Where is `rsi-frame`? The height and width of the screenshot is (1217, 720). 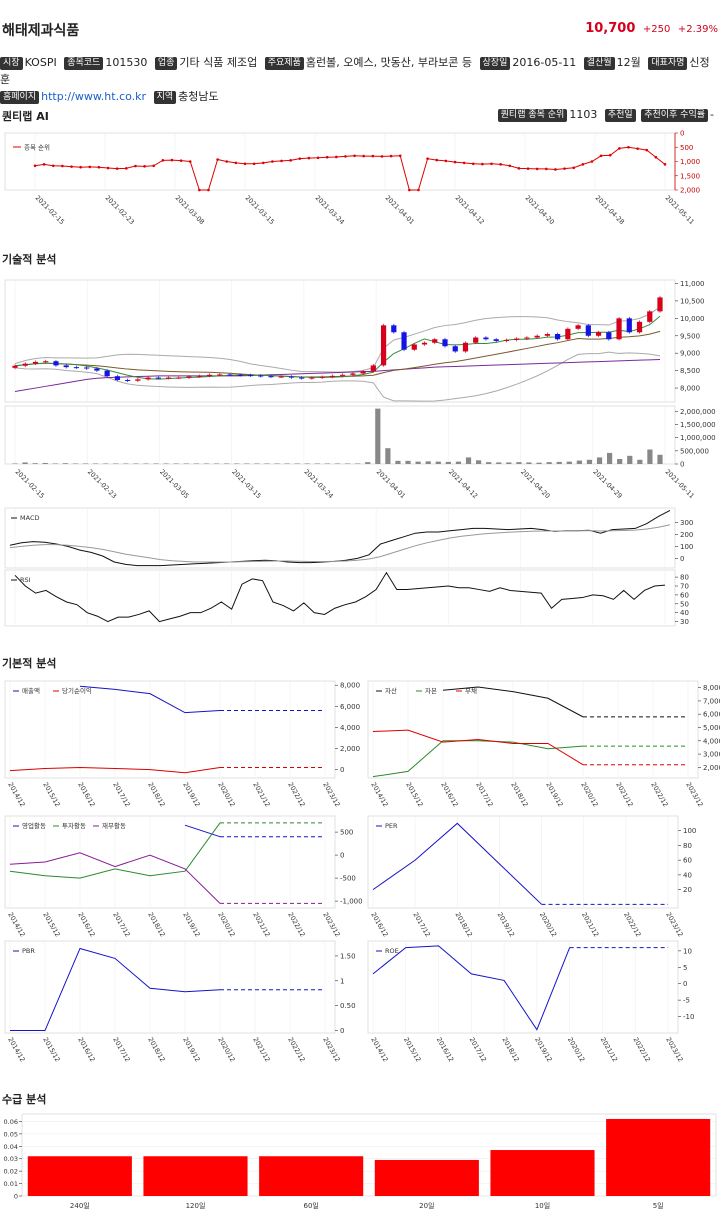
rsi-frame is located at coordinates (340, 598).